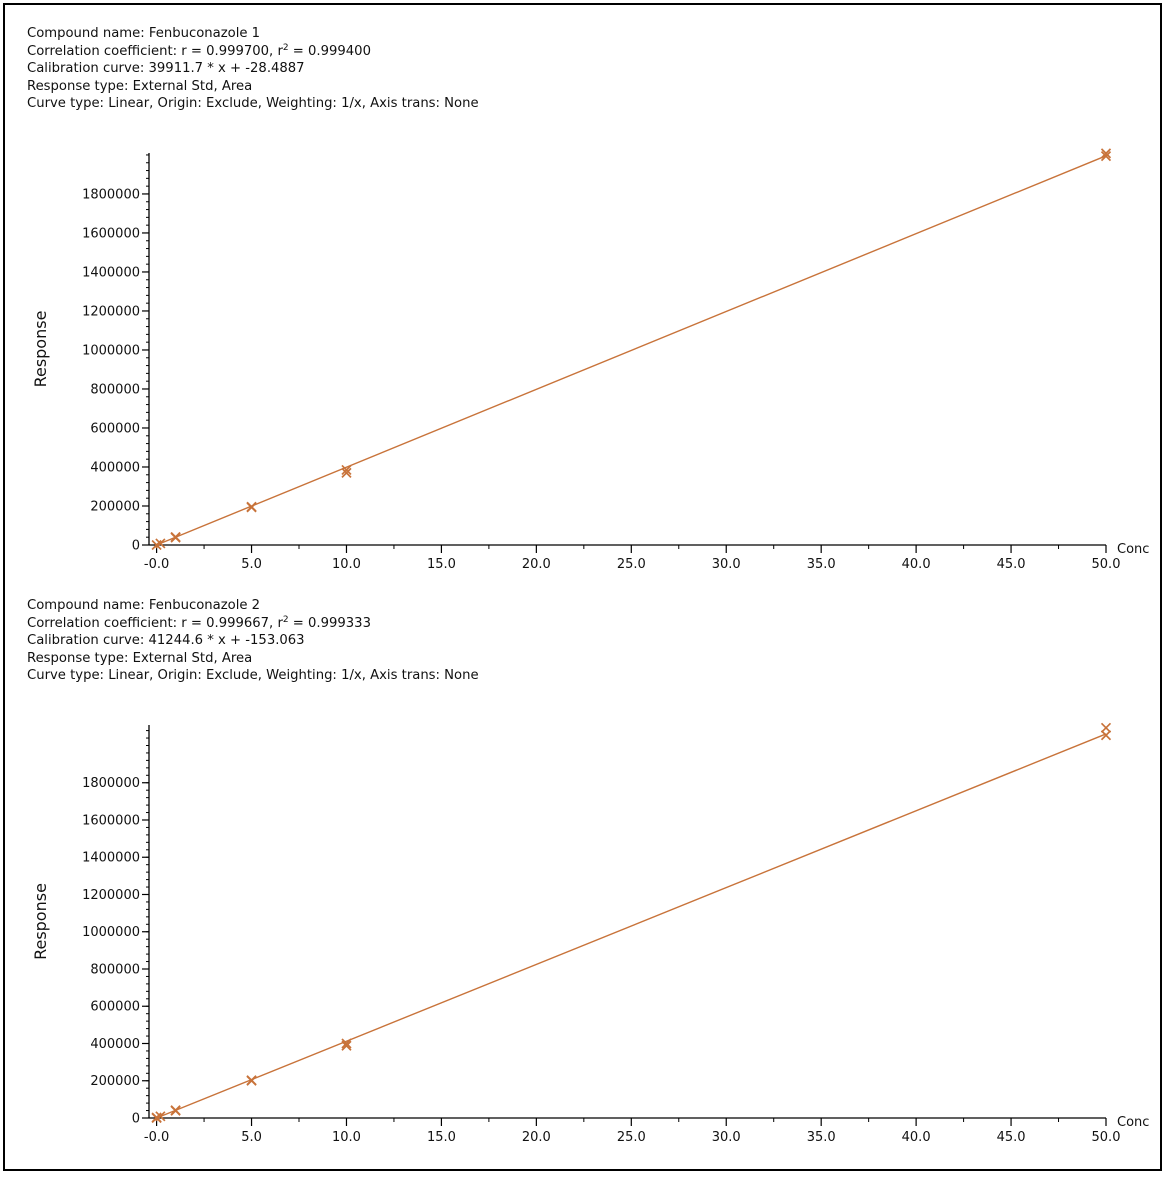  Describe the element at coordinates (155, 623) in the screenshot. I see `correlation-prefix: Correlation coefficient: r = 0.999667, r` at that location.